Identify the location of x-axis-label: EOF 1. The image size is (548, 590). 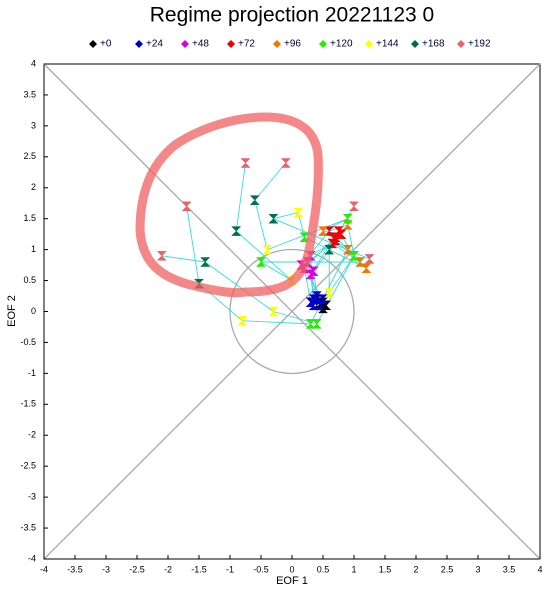
(292, 581).